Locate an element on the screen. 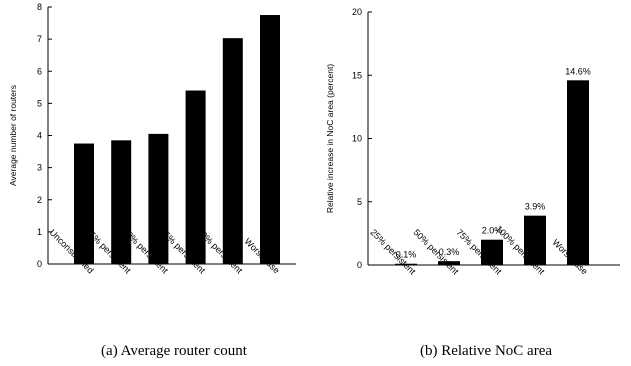 This screenshot has height=366, width=631. b-y-tick-label: 10 is located at coordinates (357, 139).